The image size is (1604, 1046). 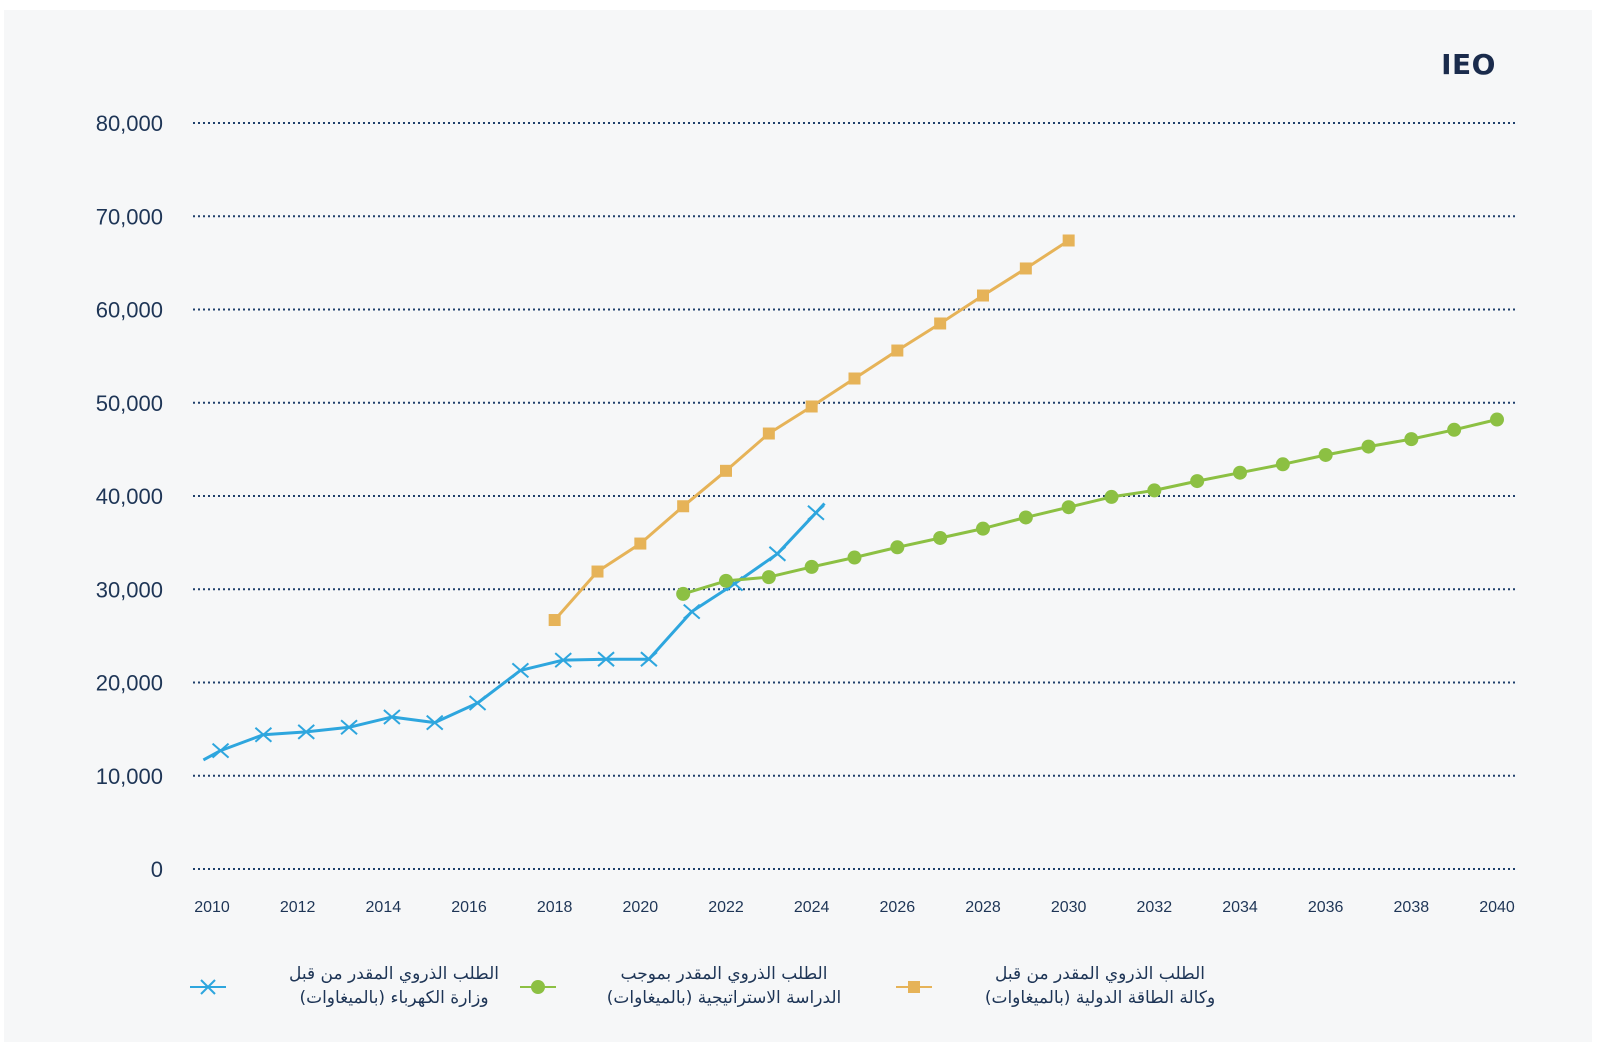 What do you see at coordinates (1240, 907) in the screenshot?
I see `x-tick-label: 2034` at bounding box center [1240, 907].